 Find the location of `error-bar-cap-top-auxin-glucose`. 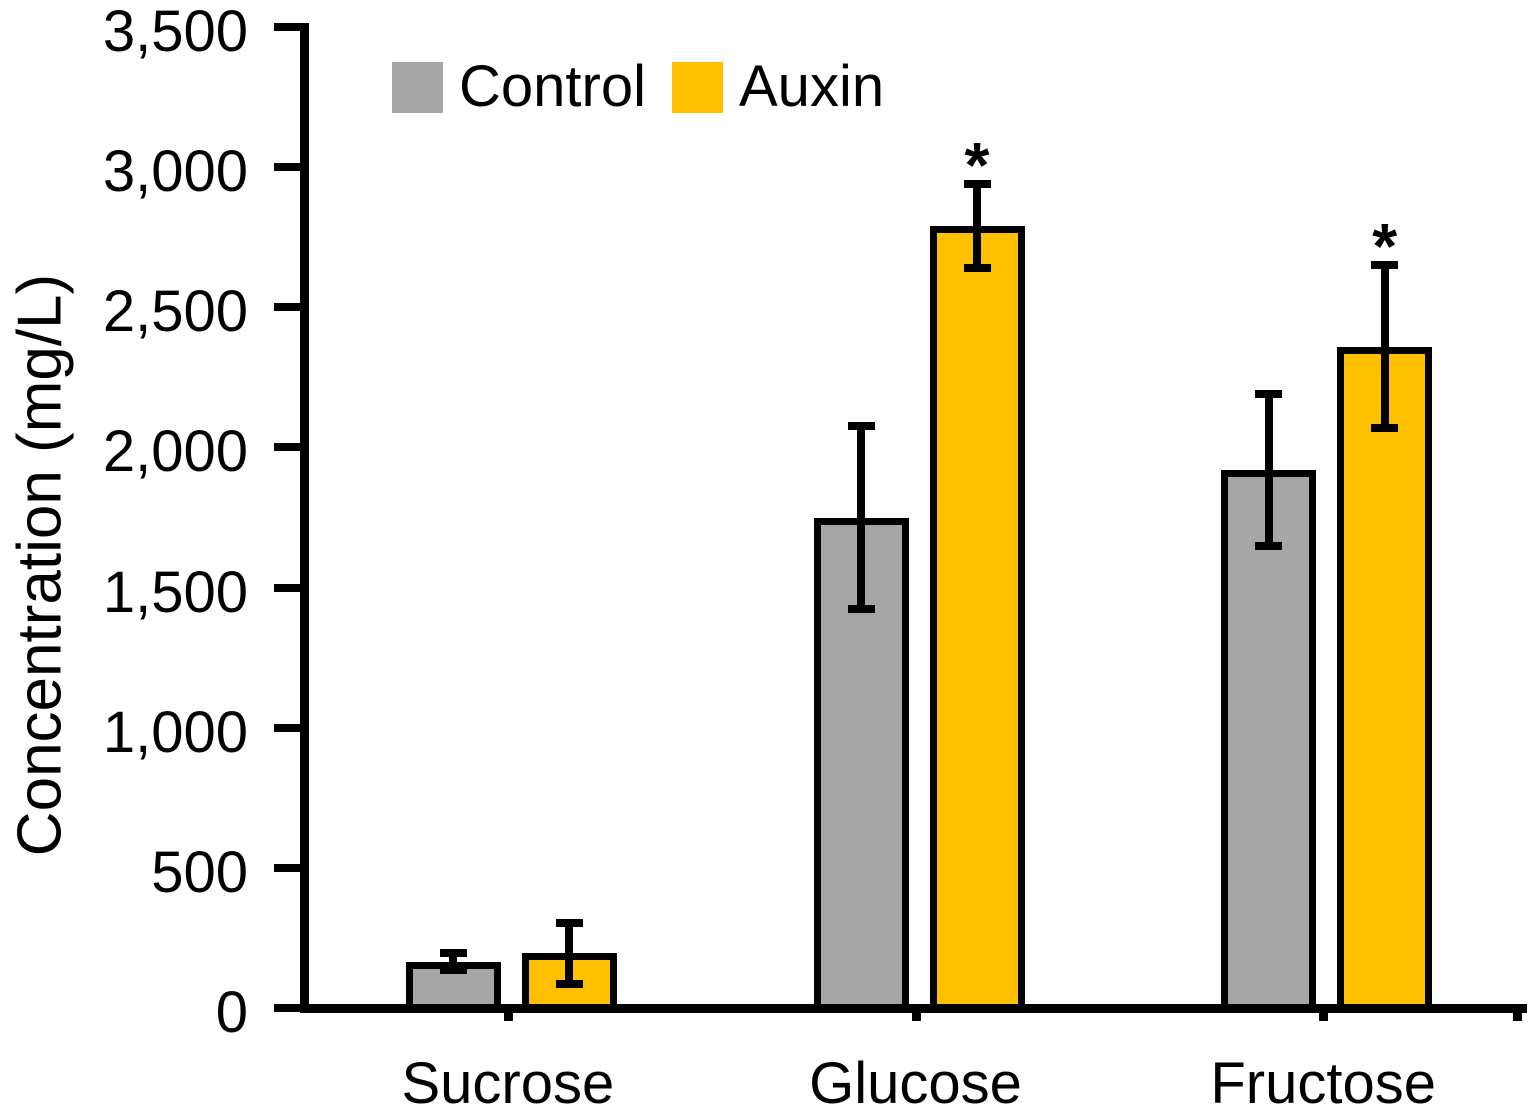

error-bar-cap-top-auxin-glucose is located at coordinates (977, 183).